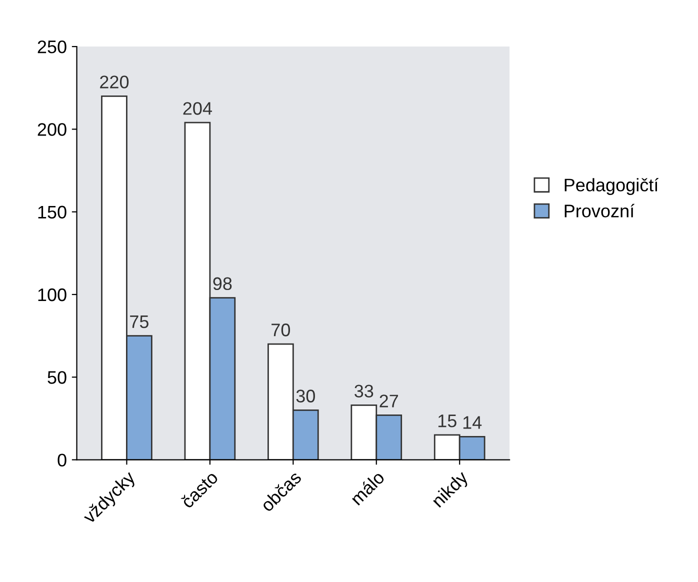 This screenshot has height=582, width=698. Describe the element at coordinates (389, 401) in the screenshot. I see `data-label: 27` at that location.